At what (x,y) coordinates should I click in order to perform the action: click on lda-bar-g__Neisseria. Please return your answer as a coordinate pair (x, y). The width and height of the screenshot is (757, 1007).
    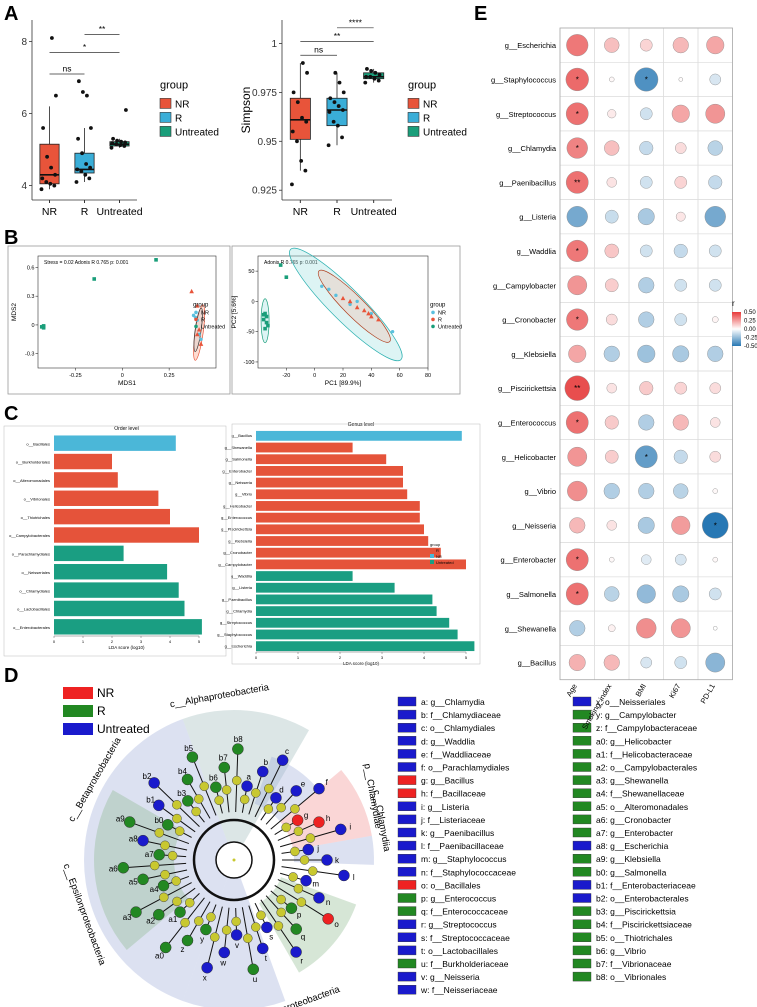
    Looking at the image, I should click on (329, 482).